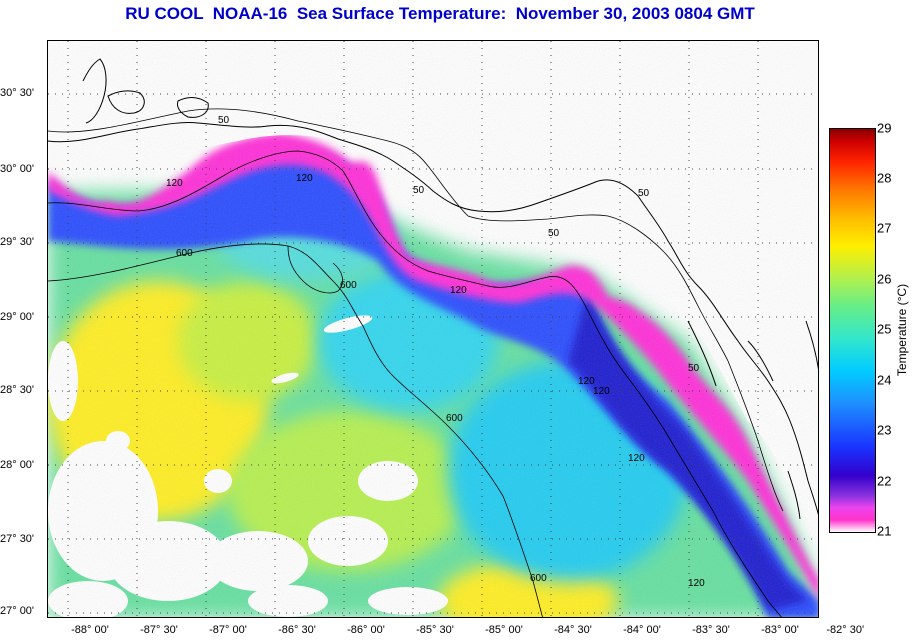  Describe the element at coordinates (228, 630) in the screenshot. I see `lon-label-87-00: -87° 00'` at that location.